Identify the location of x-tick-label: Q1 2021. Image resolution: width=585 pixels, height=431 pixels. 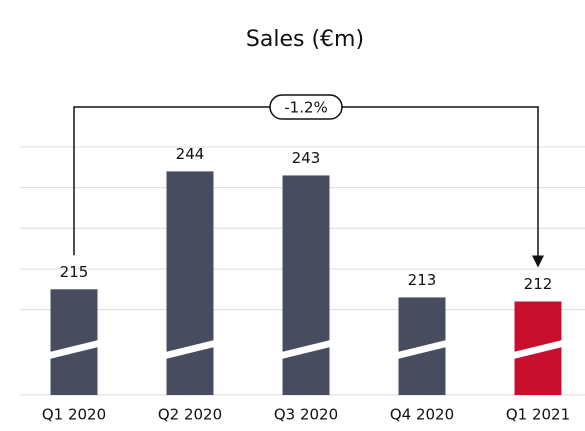
(538, 415).